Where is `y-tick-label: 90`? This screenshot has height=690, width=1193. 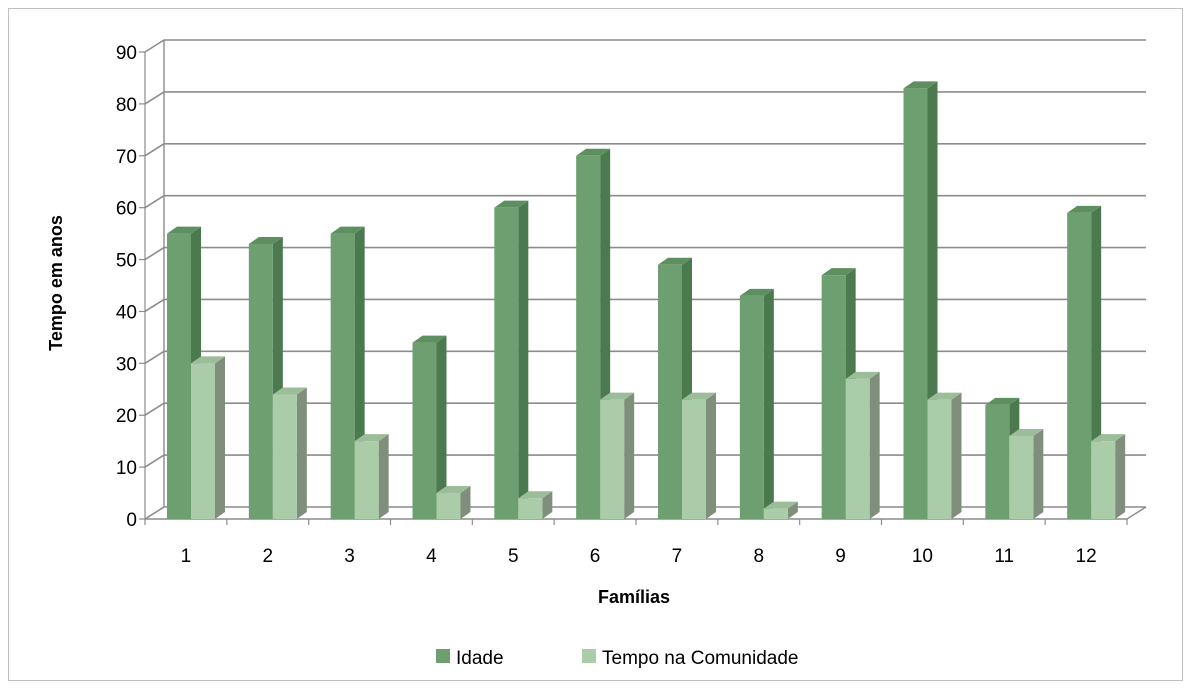 y-tick-label: 90 is located at coordinates (126, 53).